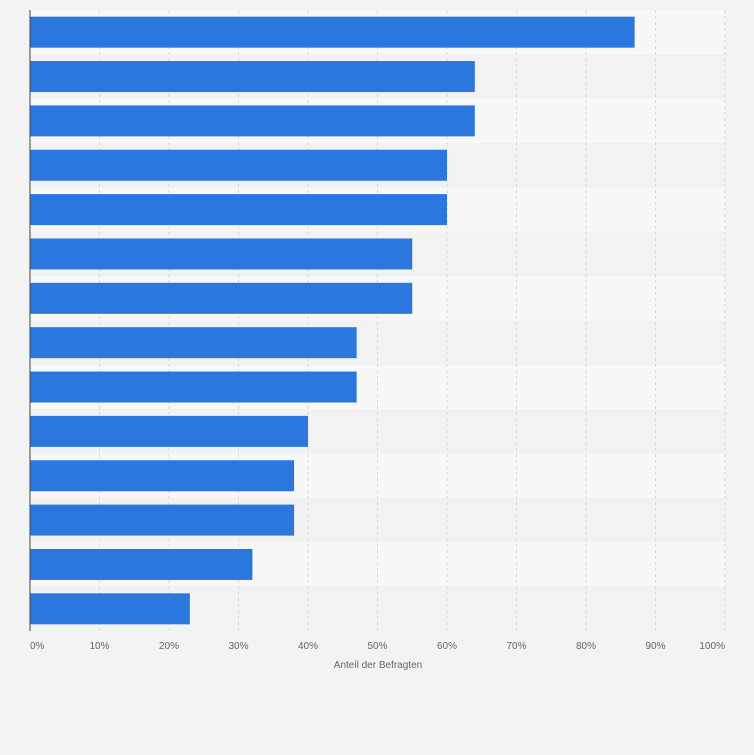  Describe the element at coordinates (238, 646) in the screenshot. I see `x-tick-label: 30%` at that location.